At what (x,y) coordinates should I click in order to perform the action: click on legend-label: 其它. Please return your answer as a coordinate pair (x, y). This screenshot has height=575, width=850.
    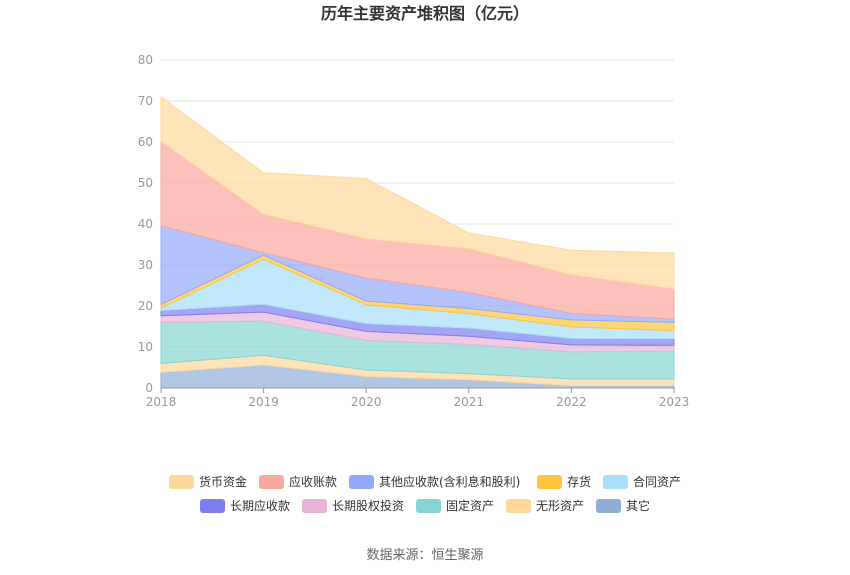
    Looking at the image, I should click on (638, 505).